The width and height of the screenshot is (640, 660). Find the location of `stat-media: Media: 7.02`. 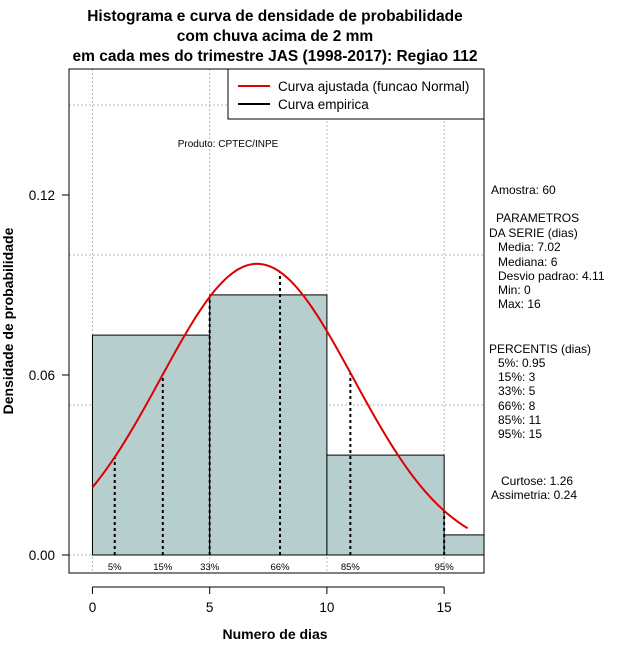

stat-media: Media: 7.02 is located at coordinates (529, 247).